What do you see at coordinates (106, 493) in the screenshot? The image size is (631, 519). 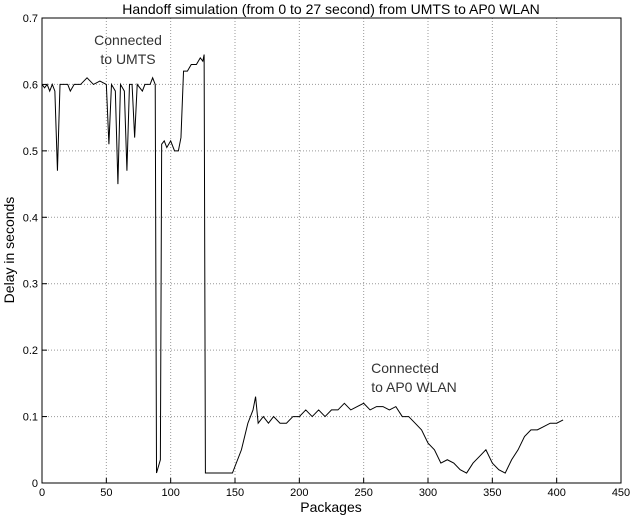 I see `x-tick-label: 50` at bounding box center [106, 493].